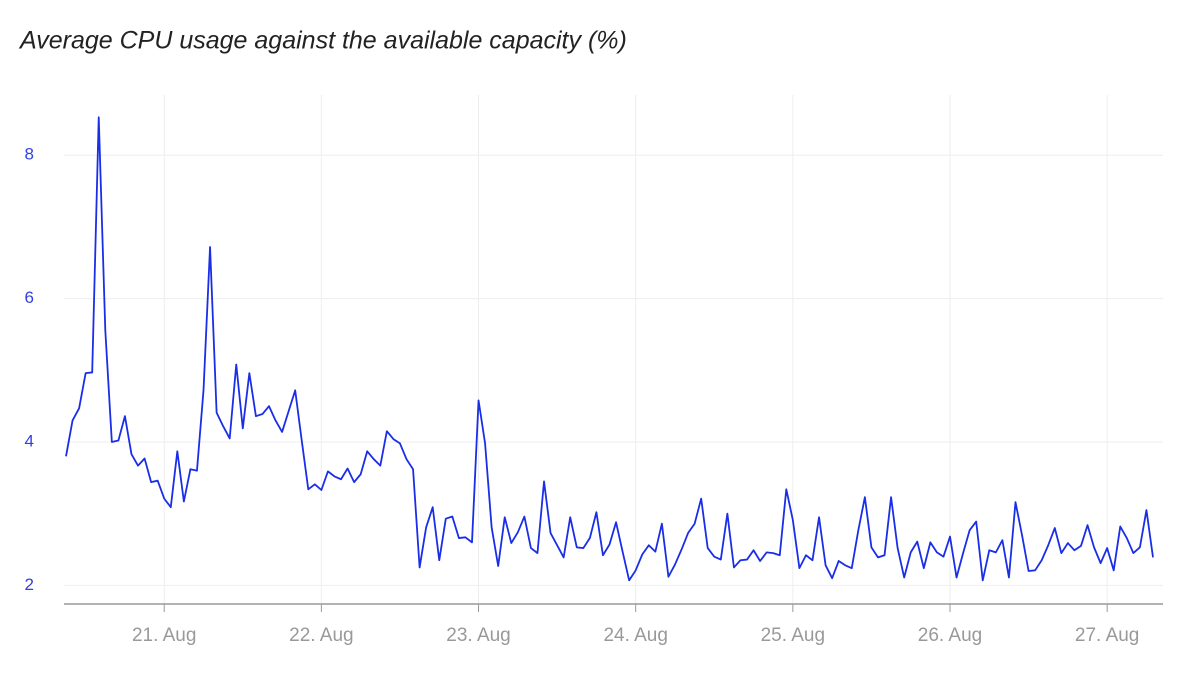  Describe the element at coordinates (478, 635) in the screenshot. I see `x-tick-label: 23. Aug` at that location.